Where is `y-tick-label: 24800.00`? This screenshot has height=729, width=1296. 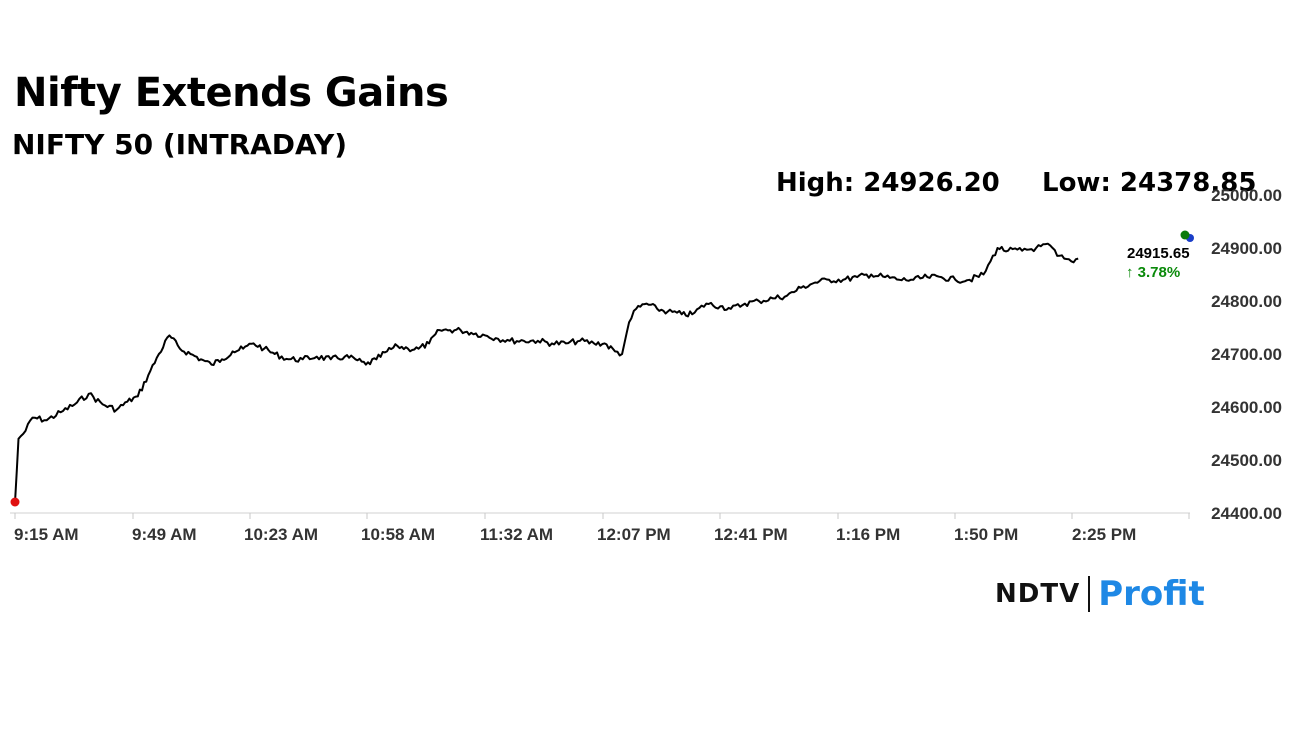 y-tick-label: 24800.00 is located at coordinates (1246, 301).